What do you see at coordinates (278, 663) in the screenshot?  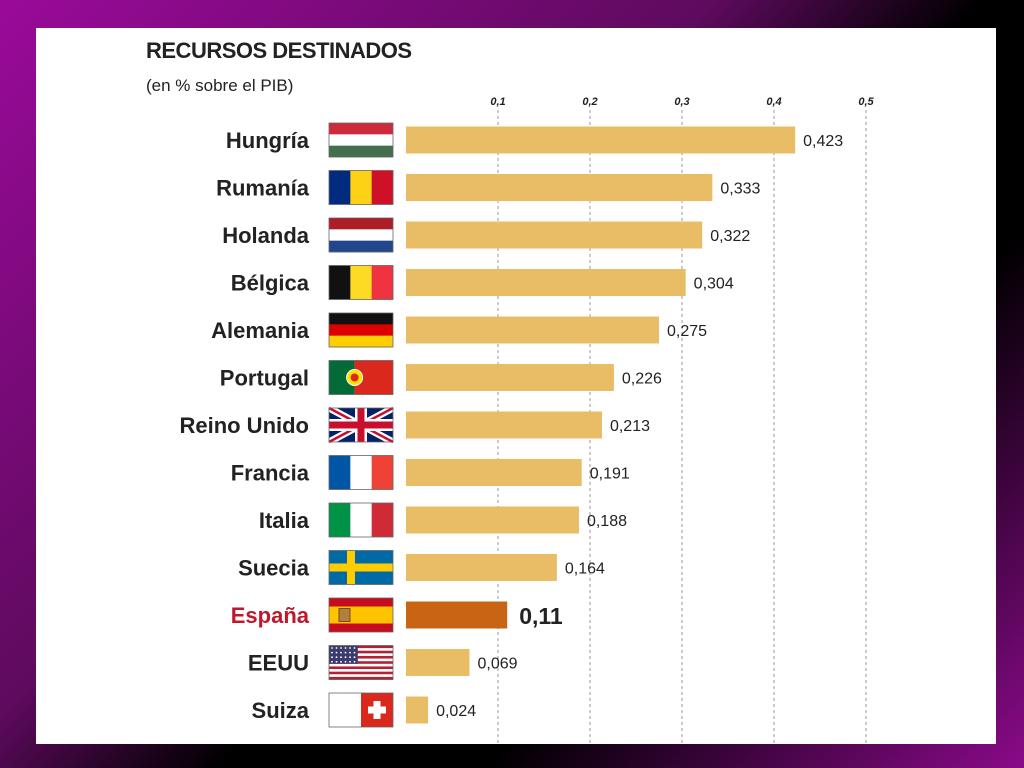 I see `category-label: EEUU` at bounding box center [278, 663].